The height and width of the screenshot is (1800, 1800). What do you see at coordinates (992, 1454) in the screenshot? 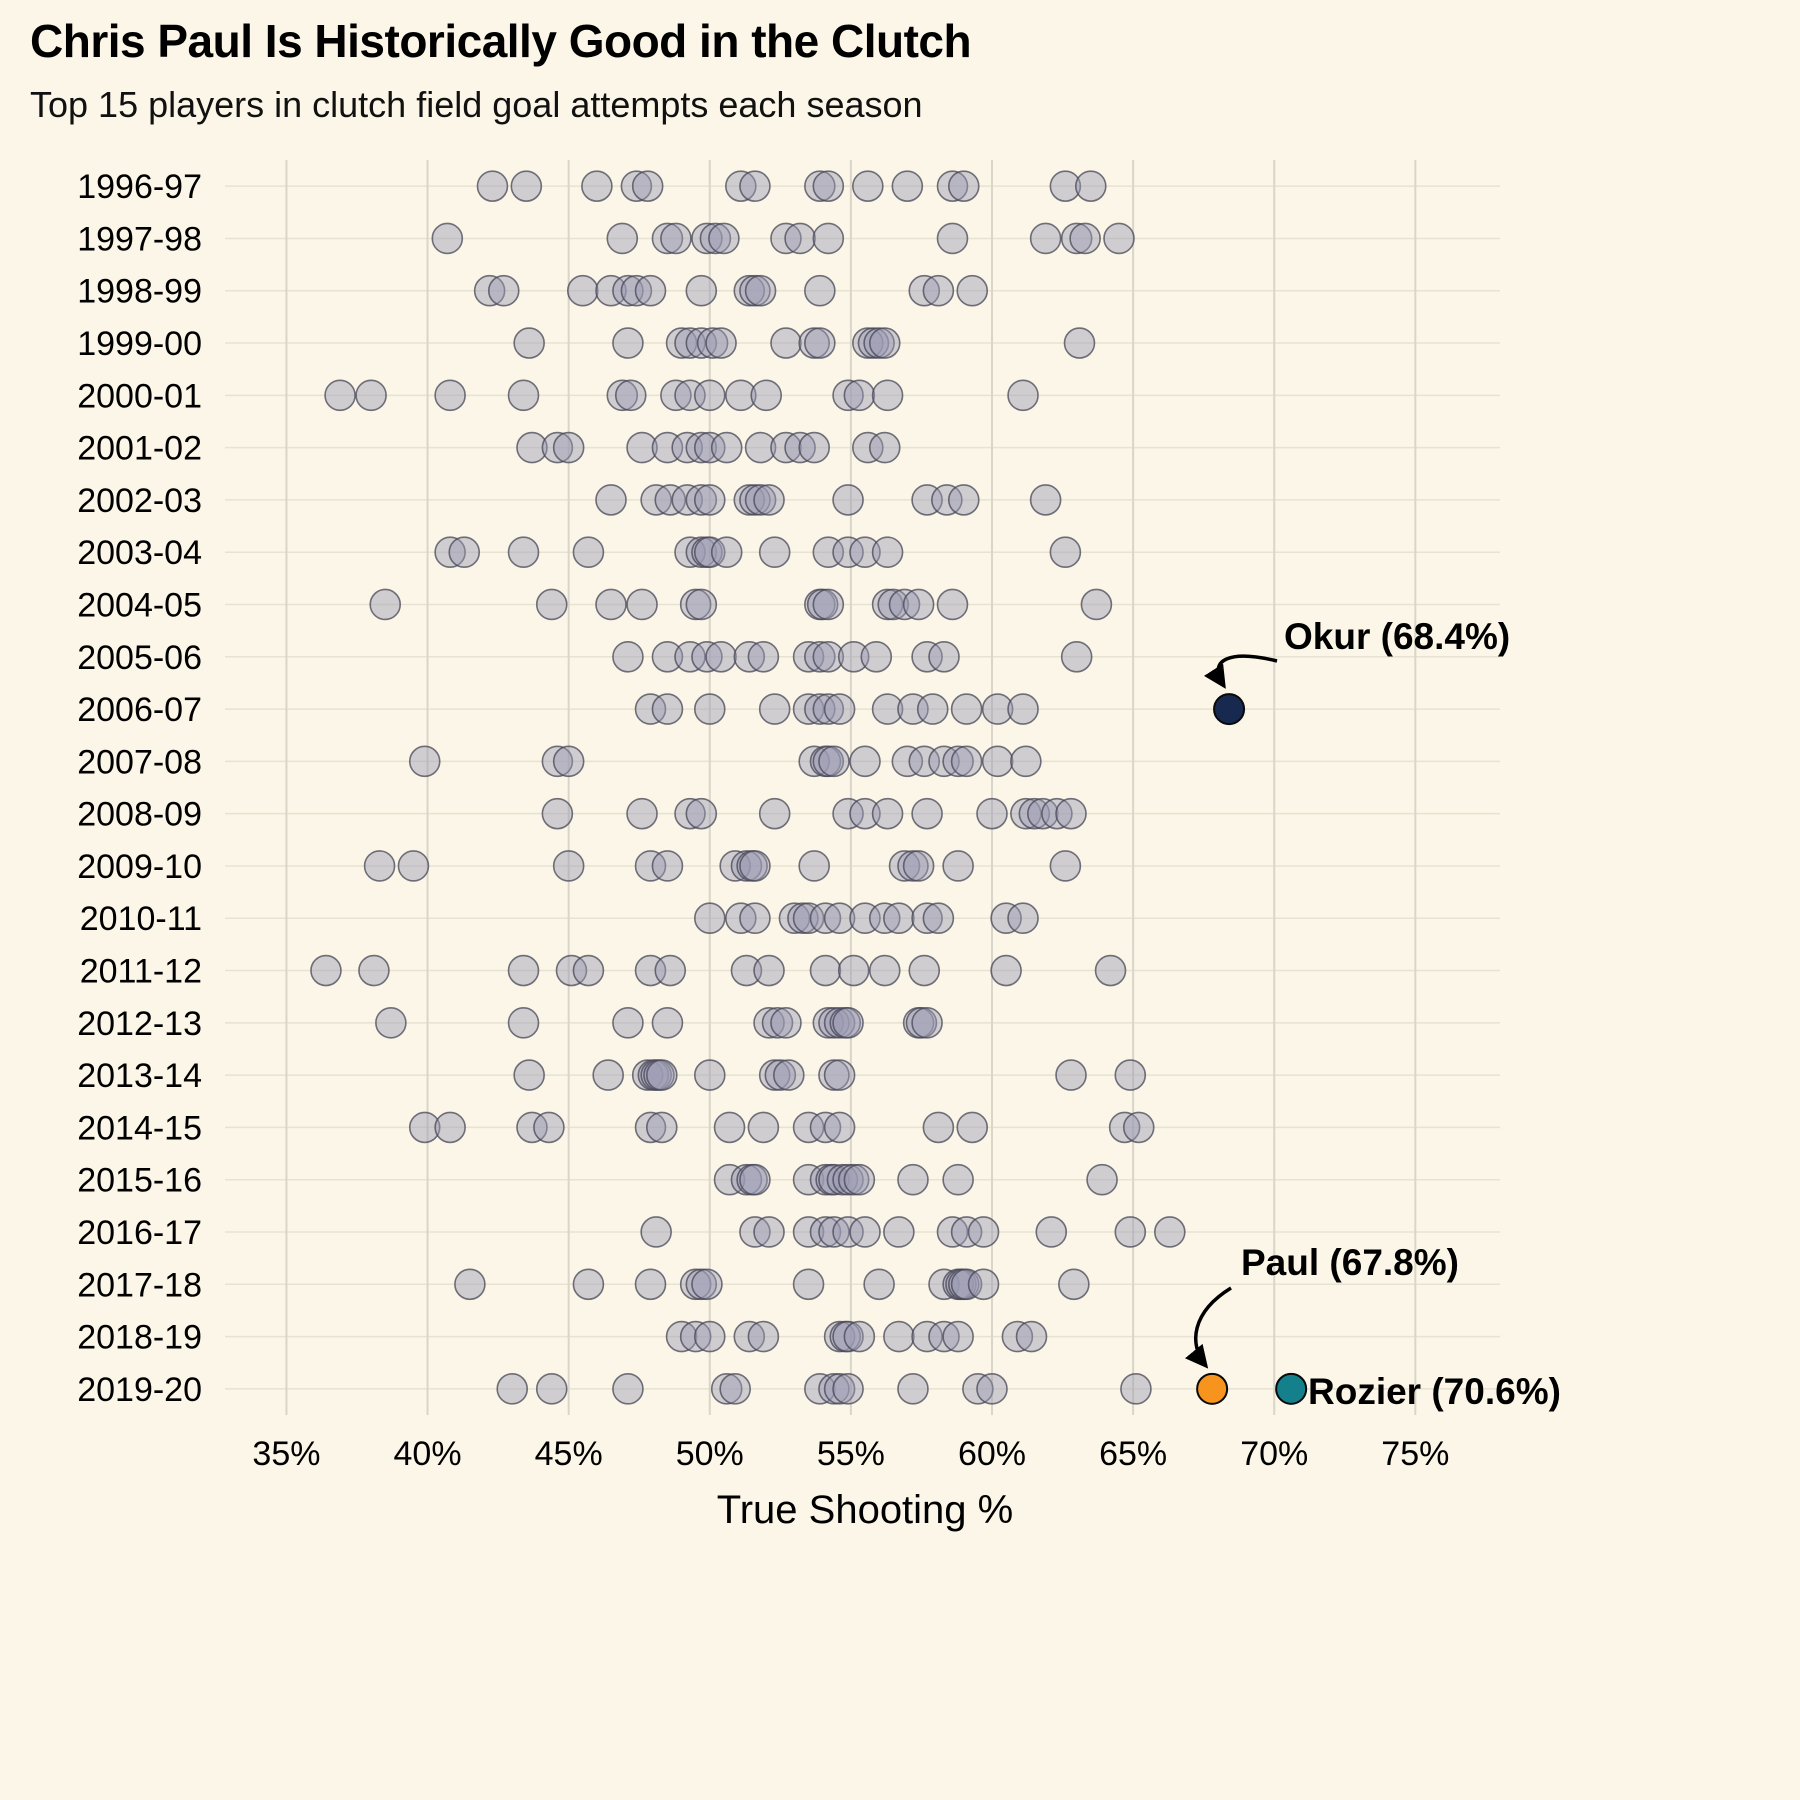
I see `x-tick-label: 60%` at bounding box center [992, 1454].